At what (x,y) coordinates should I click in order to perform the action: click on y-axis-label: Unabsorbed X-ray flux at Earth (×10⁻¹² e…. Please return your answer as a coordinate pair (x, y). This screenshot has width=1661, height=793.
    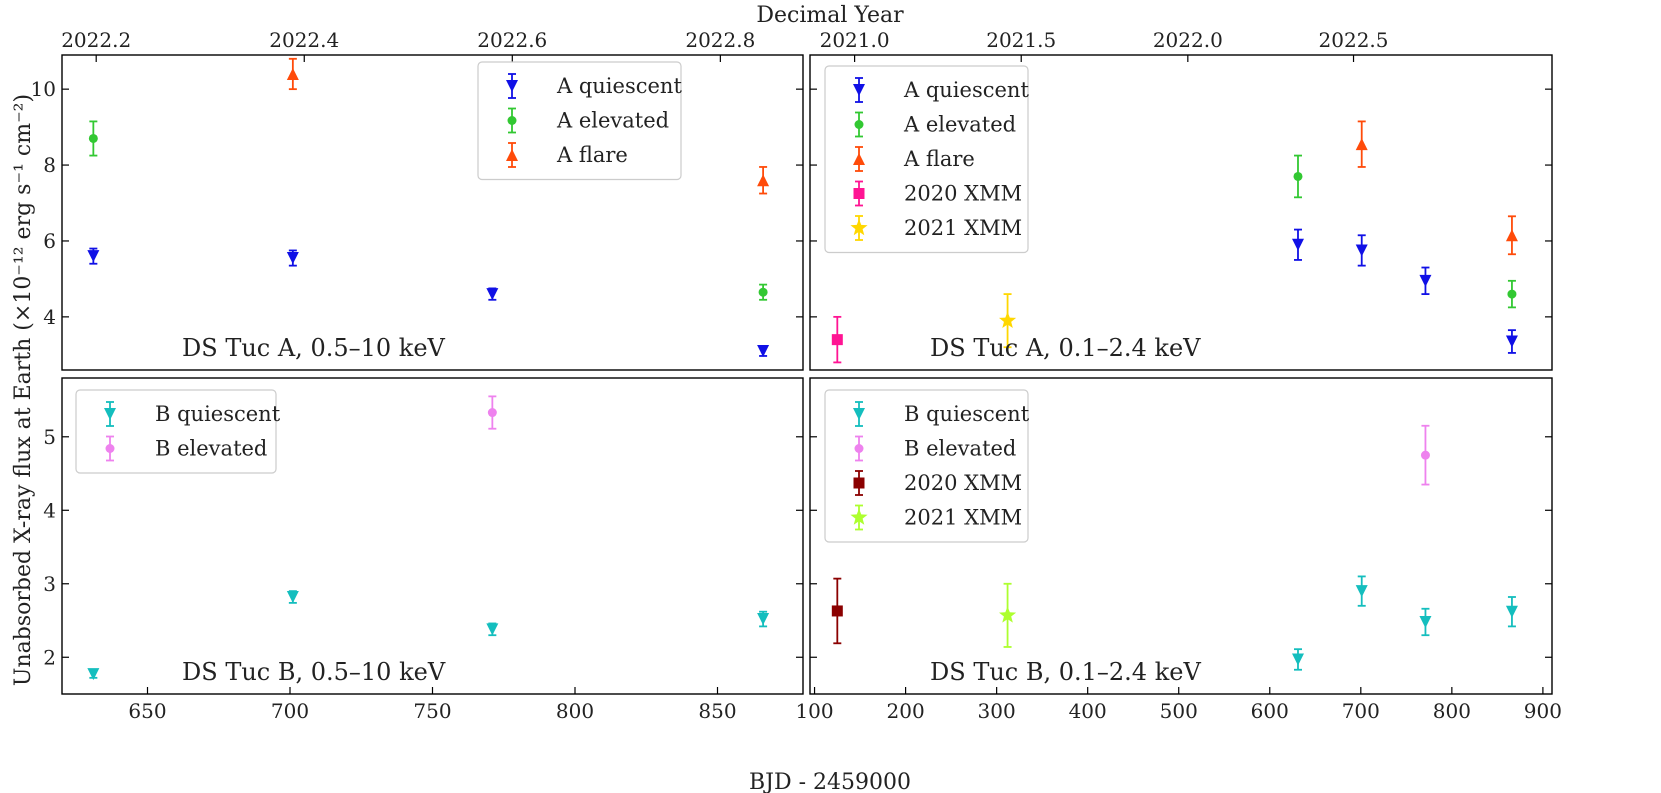
    Looking at the image, I should click on (23, 390).